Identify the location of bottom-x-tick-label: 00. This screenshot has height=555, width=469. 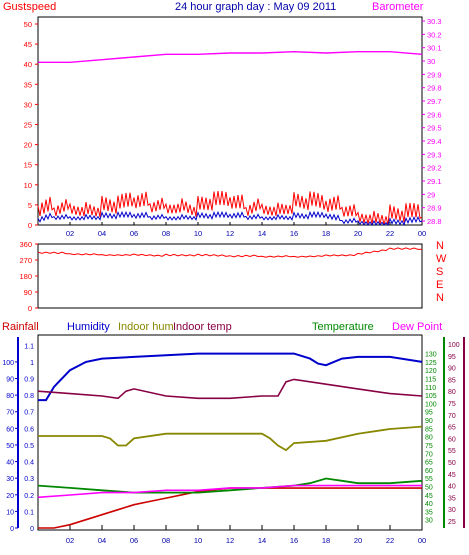
(422, 540).